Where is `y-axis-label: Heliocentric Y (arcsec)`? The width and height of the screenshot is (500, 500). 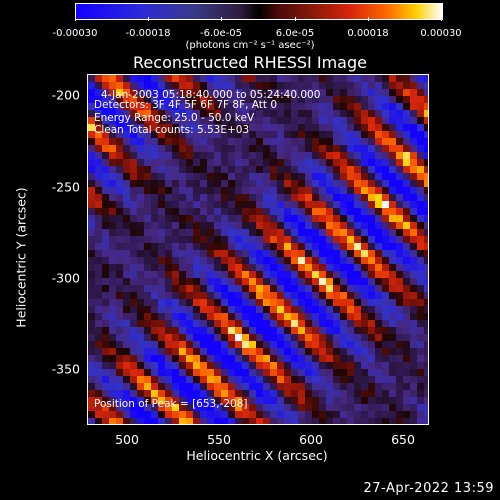
y-axis-label: Heliocentric Y (arcsec) is located at coordinates (21, 257).